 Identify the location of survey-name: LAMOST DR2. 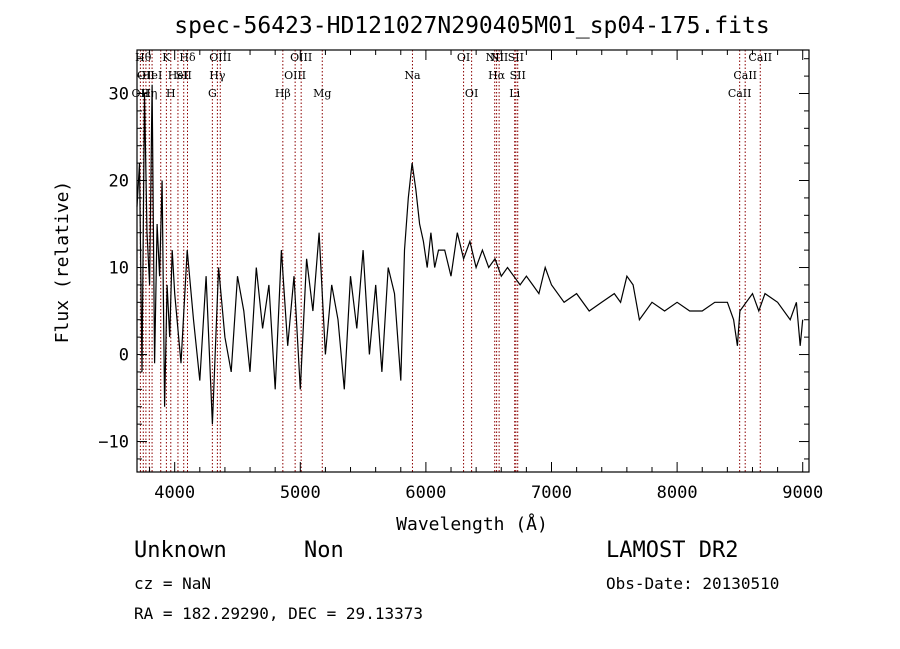
(672, 550).